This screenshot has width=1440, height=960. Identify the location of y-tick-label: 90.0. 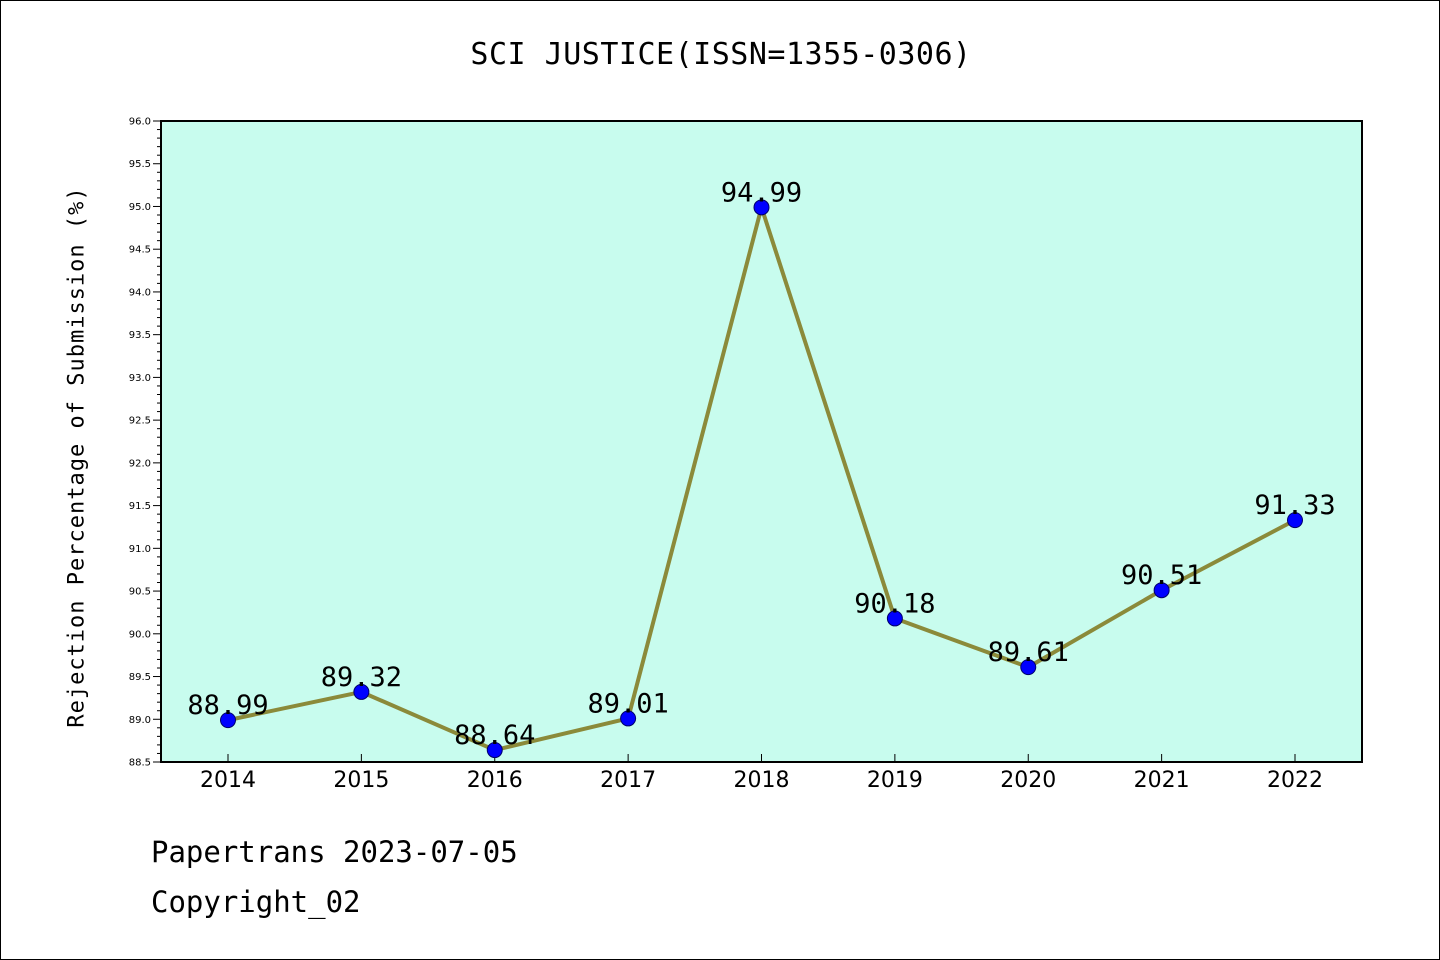
(140, 634).